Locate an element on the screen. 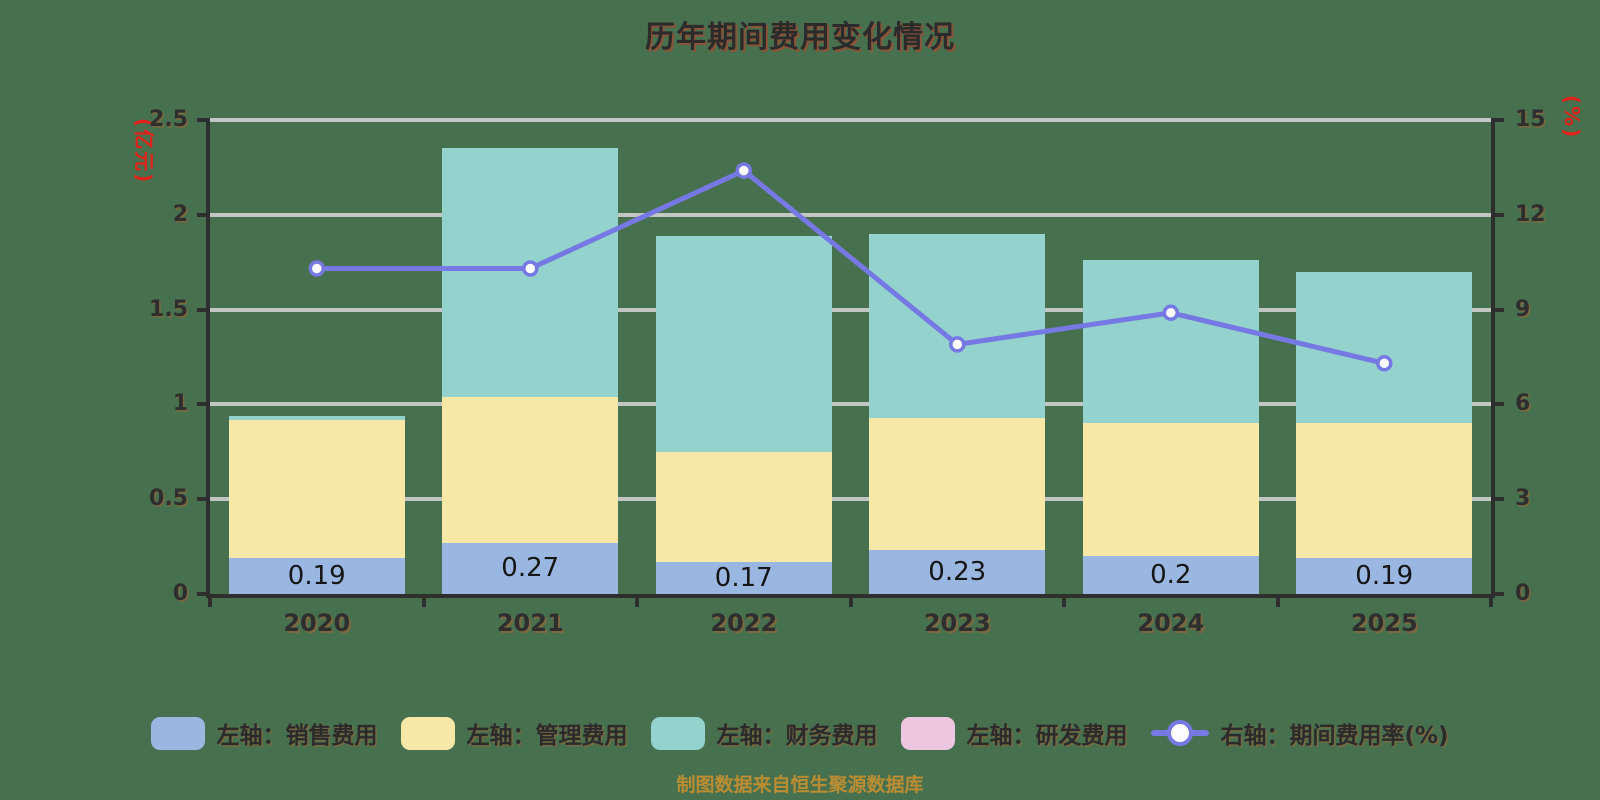 This screenshot has height=800, width=1600. legend-label-sales: 左轴：销售费用 is located at coordinates (297, 736).